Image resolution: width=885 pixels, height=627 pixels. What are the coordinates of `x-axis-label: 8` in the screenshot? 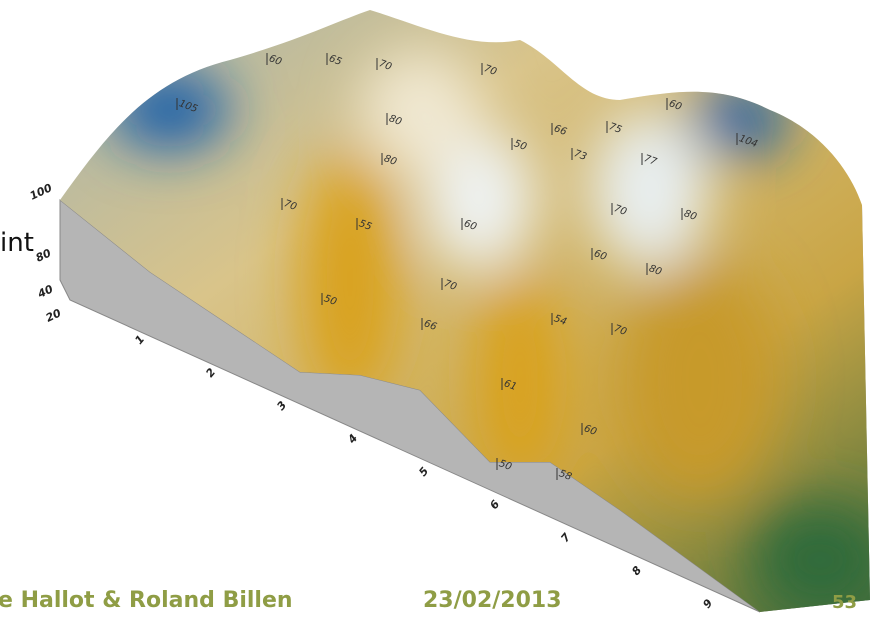 It's located at (636, 570).